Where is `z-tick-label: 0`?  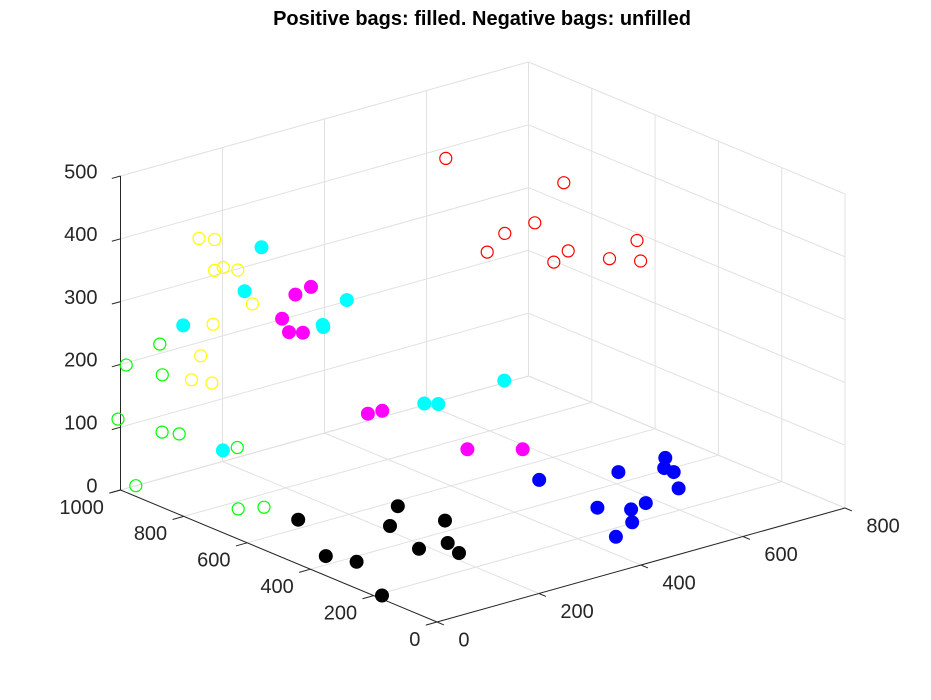 z-tick-label: 0 is located at coordinates (91, 486).